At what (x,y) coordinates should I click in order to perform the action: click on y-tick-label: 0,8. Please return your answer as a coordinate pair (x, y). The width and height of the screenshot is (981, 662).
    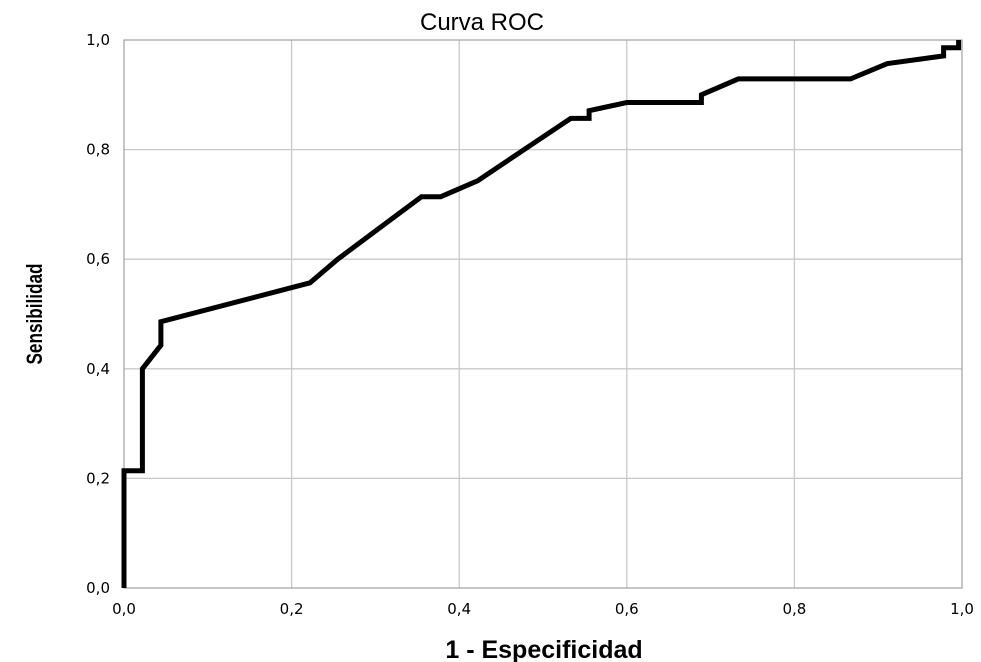
    Looking at the image, I should click on (98, 150).